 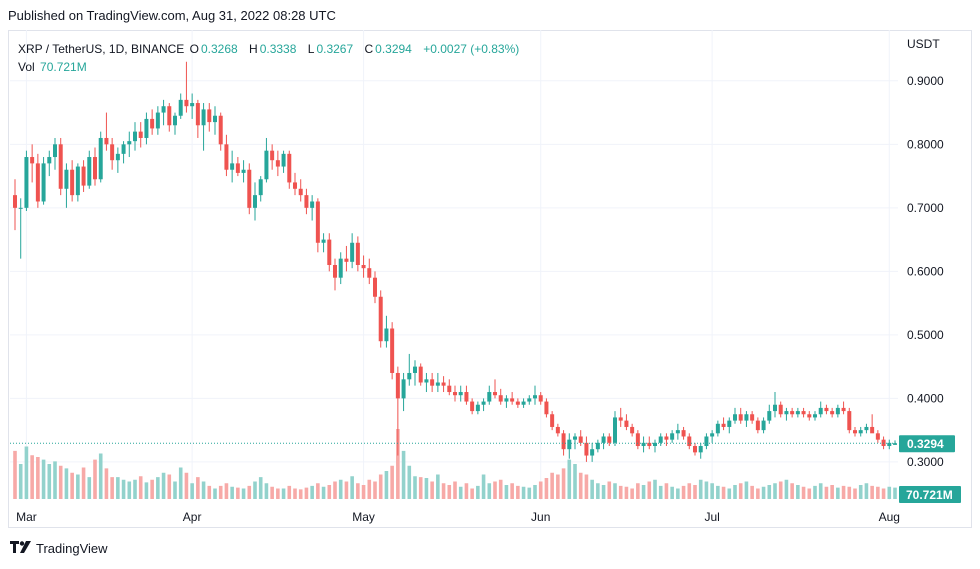 What do you see at coordinates (925, 398) in the screenshot?
I see `y-tick-label: 0.4000` at bounding box center [925, 398].